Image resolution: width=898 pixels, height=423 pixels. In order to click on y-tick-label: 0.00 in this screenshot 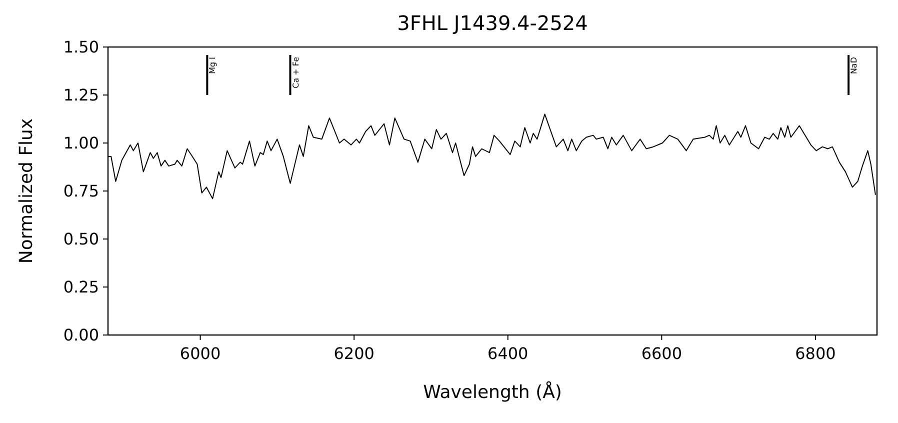, I will do `click(81, 335)`.